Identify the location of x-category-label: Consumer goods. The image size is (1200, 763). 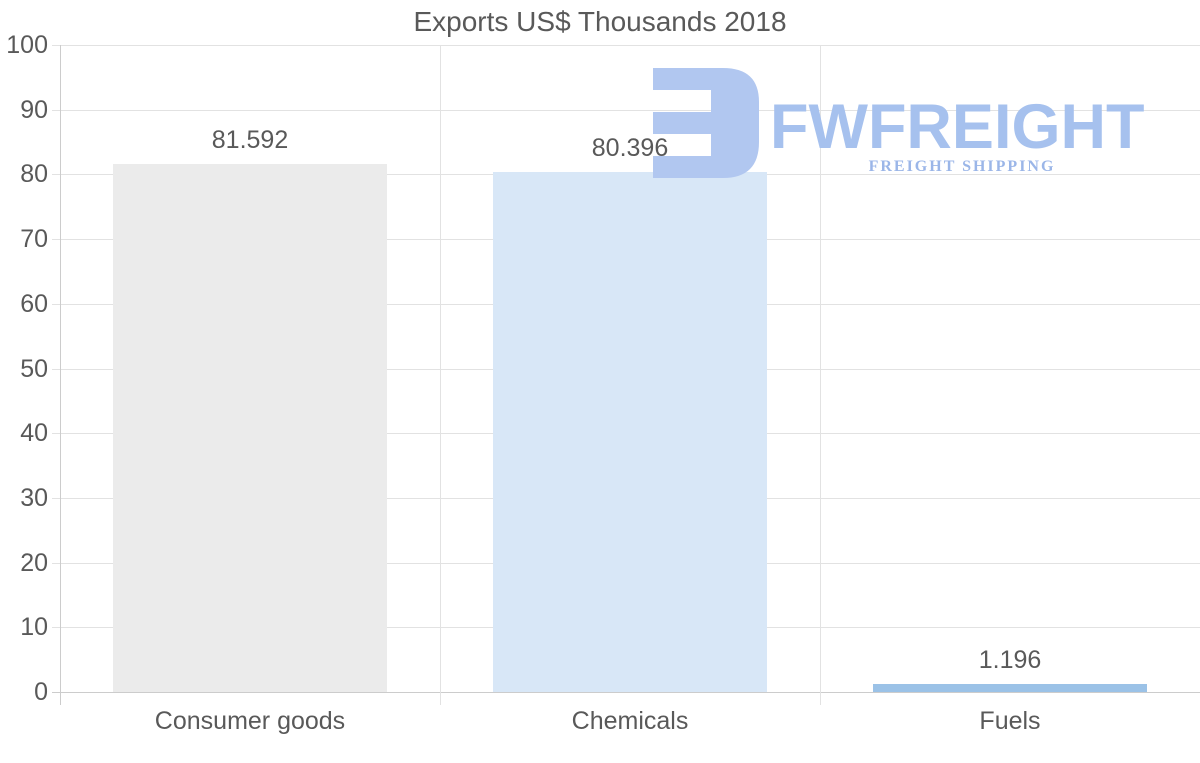
(250, 721).